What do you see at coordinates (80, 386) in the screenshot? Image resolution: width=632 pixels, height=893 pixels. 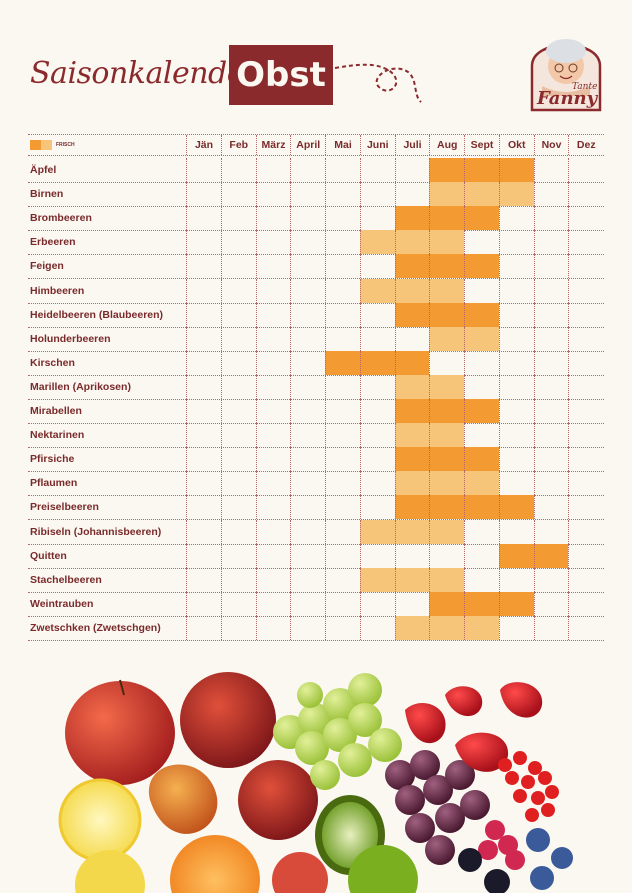 I see `fruit-name: Marillen (Aprikosen)` at bounding box center [80, 386].